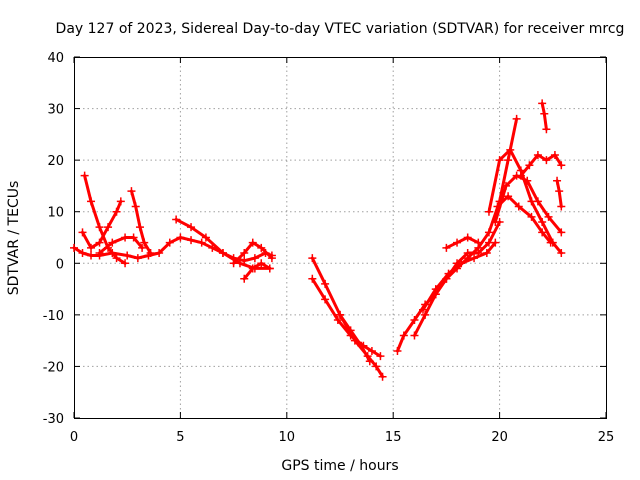 The height and width of the screenshot is (480, 640). What do you see at coordinates (74, 437) in the screenshot?
I see `x-tick-label: 0` at bounding box center [74, 437].